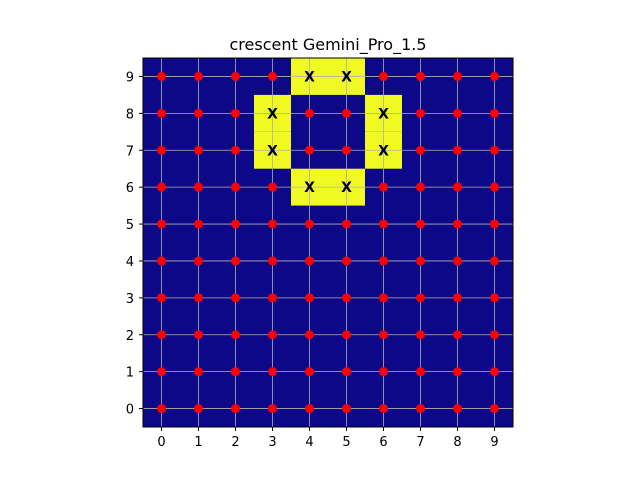 The image size is (640, 480). What do you see at coordinates (327, 45) in the screenshot?
I see `chart-title: crescent Gemini_Pro_1.5` at bounding box center [327, 45].